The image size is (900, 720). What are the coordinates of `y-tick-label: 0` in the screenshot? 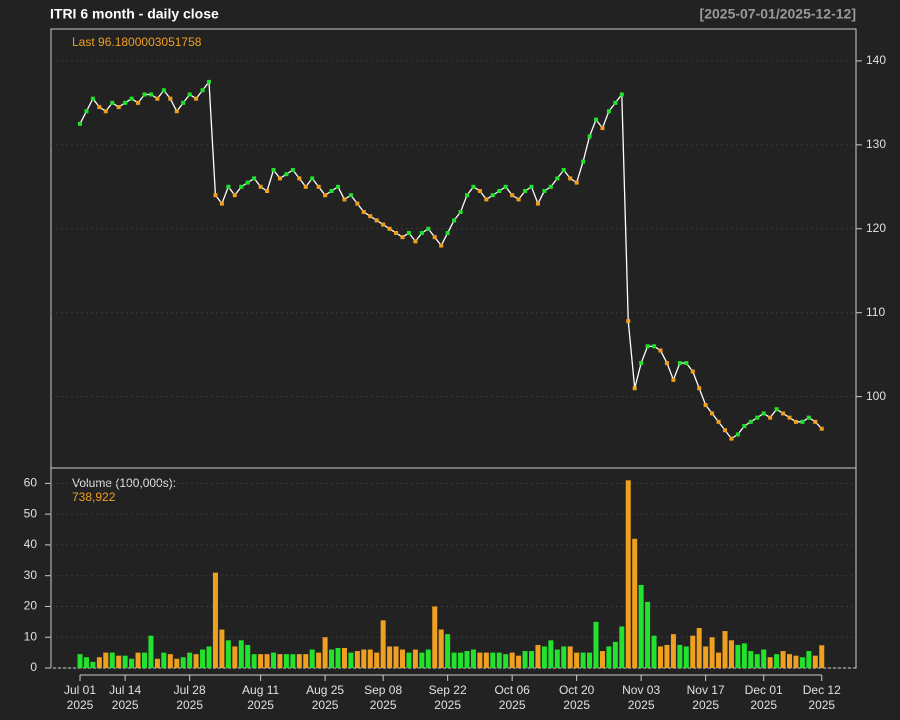 It's located at (33, 667).